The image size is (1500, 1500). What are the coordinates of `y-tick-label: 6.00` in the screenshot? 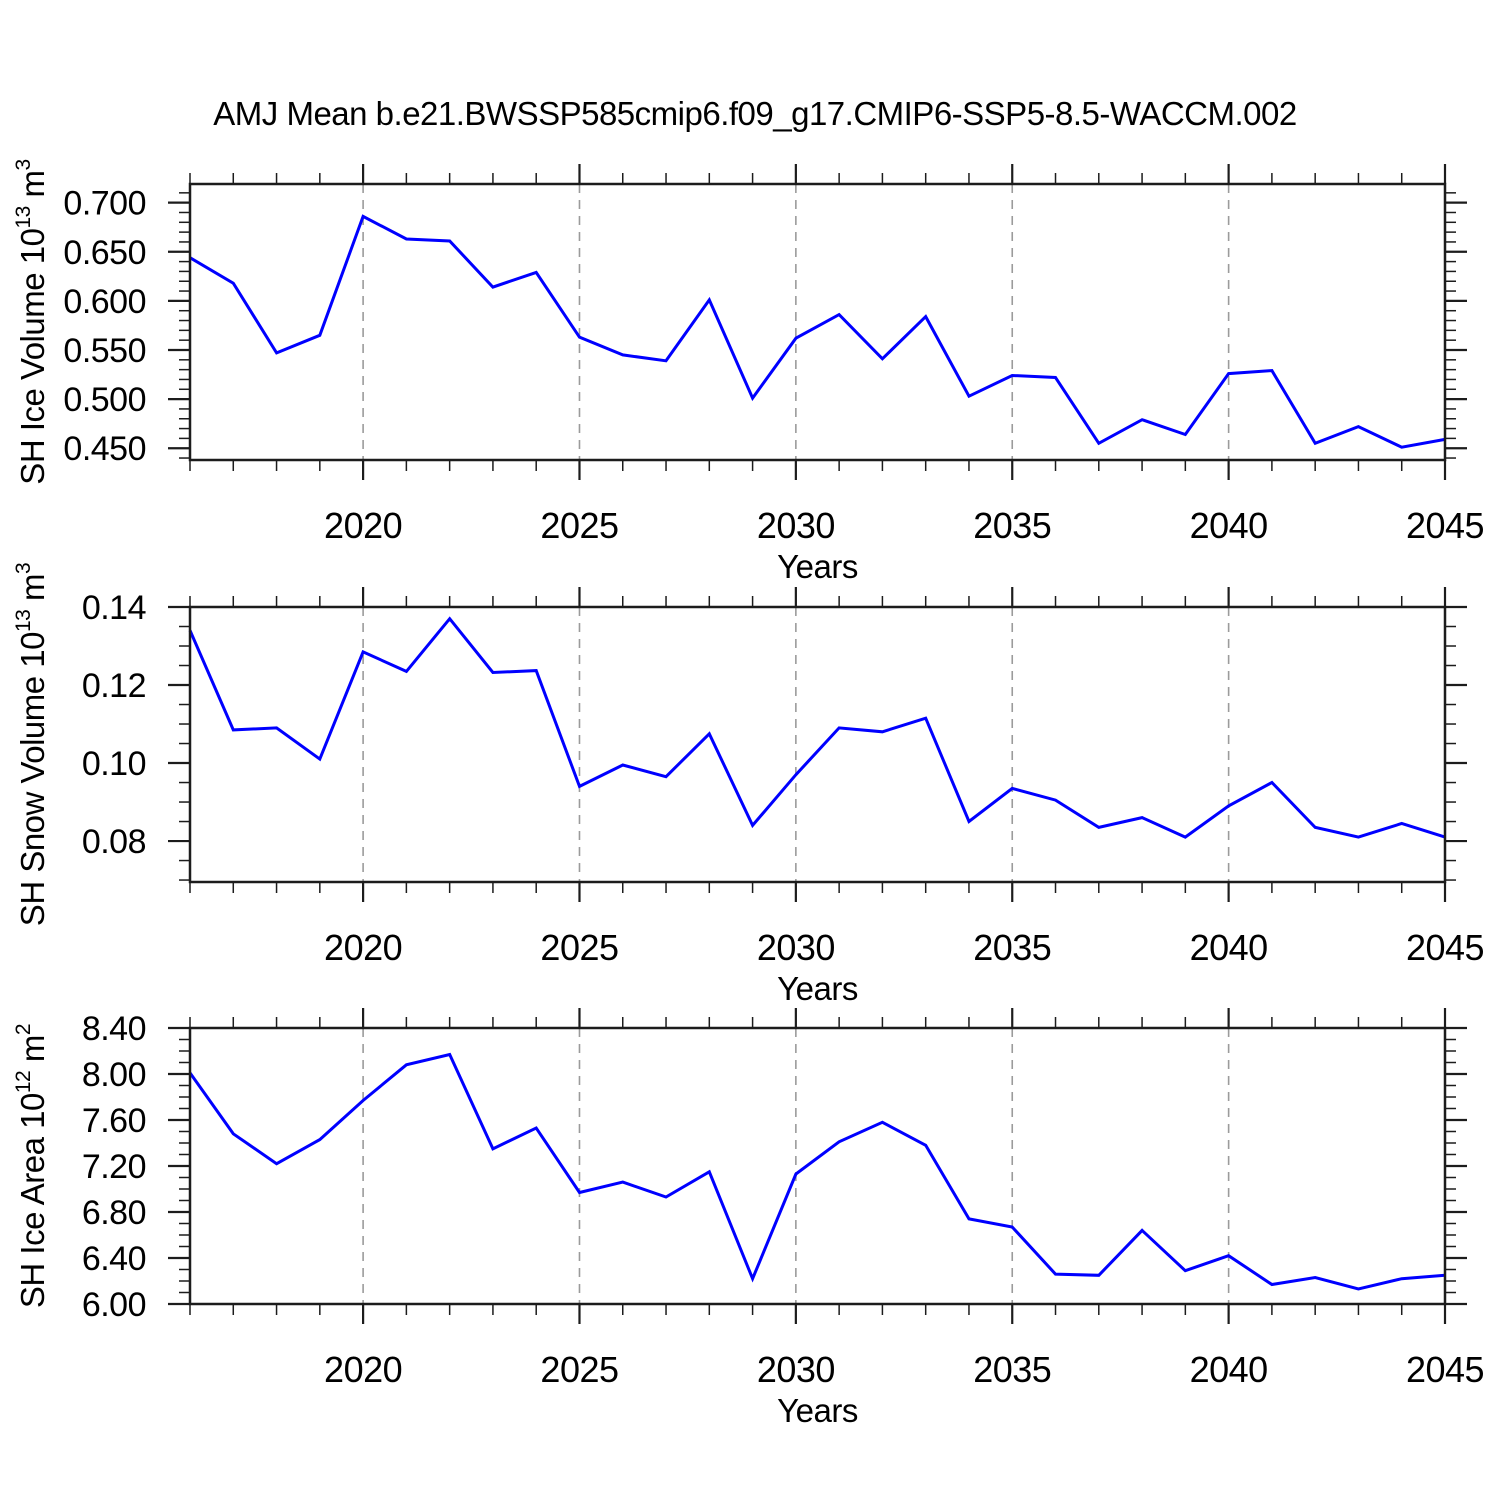 It's located at (114, 1305).